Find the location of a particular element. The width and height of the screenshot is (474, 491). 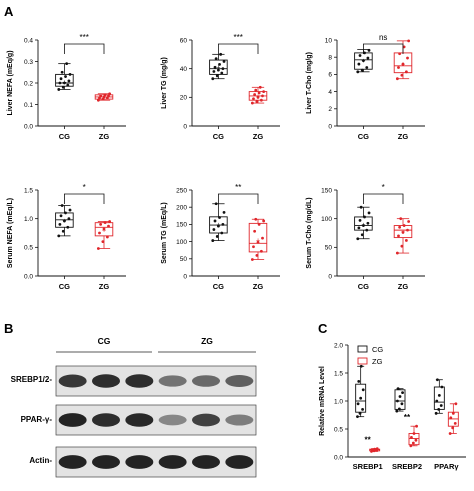

y-tick-label: 40 is located at coordinates (184, 69).